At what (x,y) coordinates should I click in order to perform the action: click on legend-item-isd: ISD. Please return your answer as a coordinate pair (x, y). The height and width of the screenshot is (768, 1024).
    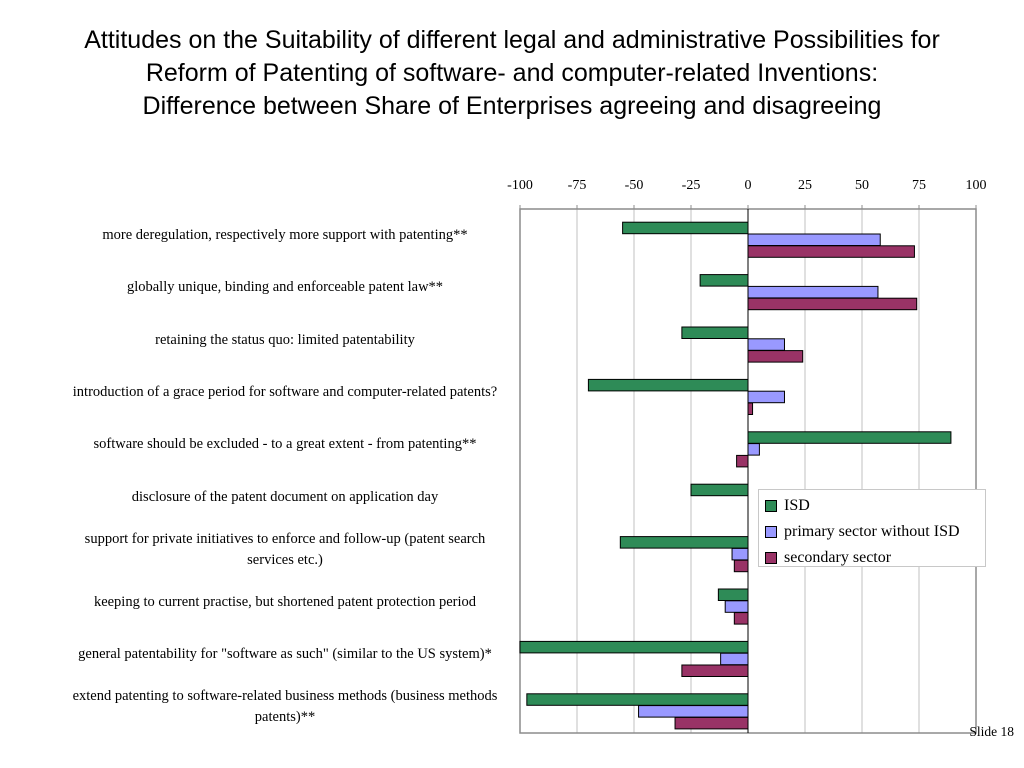
    Looking at the image, I should click on (875, 506).